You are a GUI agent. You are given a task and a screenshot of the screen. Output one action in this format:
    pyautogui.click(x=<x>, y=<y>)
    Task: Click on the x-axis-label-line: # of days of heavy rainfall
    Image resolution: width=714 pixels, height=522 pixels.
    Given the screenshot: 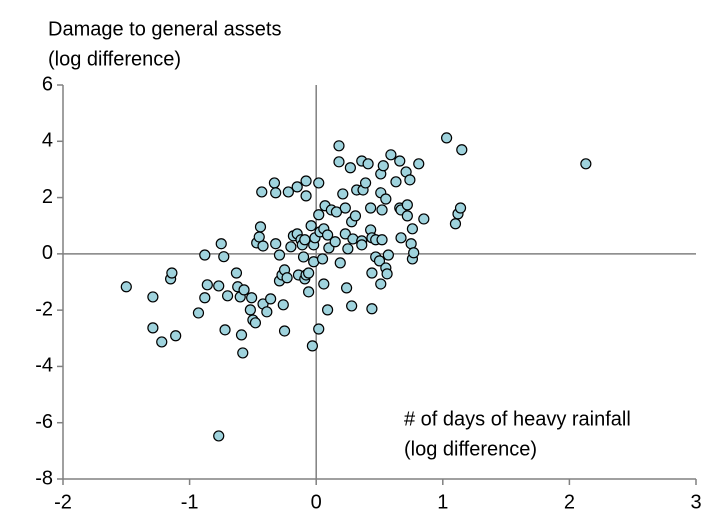 What is the action you would take?
    pyautogui.click(x=517, y=419)
    